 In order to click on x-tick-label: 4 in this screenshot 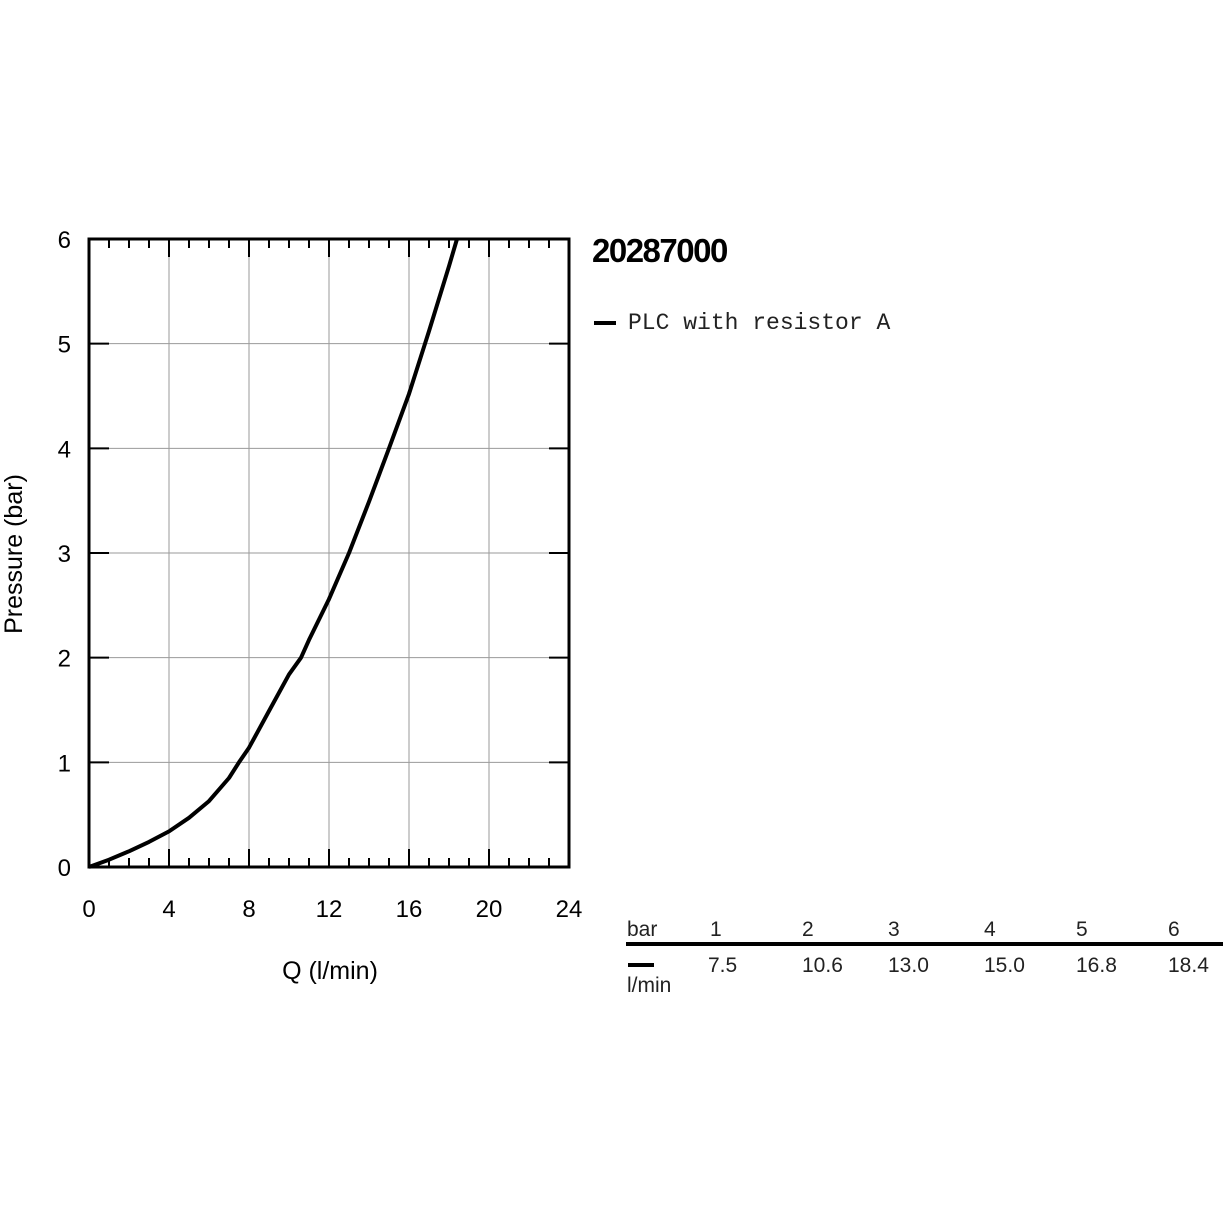, I will do `click(168, 909)`.